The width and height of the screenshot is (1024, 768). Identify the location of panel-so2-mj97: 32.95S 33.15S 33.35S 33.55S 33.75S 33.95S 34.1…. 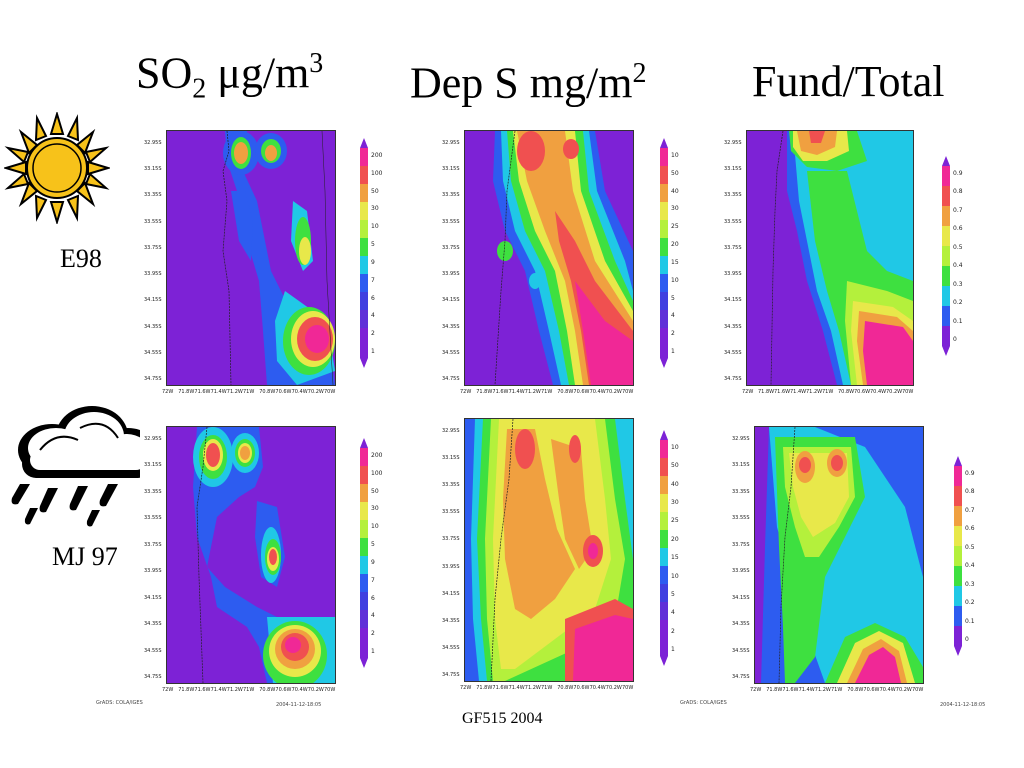
(262, 564).